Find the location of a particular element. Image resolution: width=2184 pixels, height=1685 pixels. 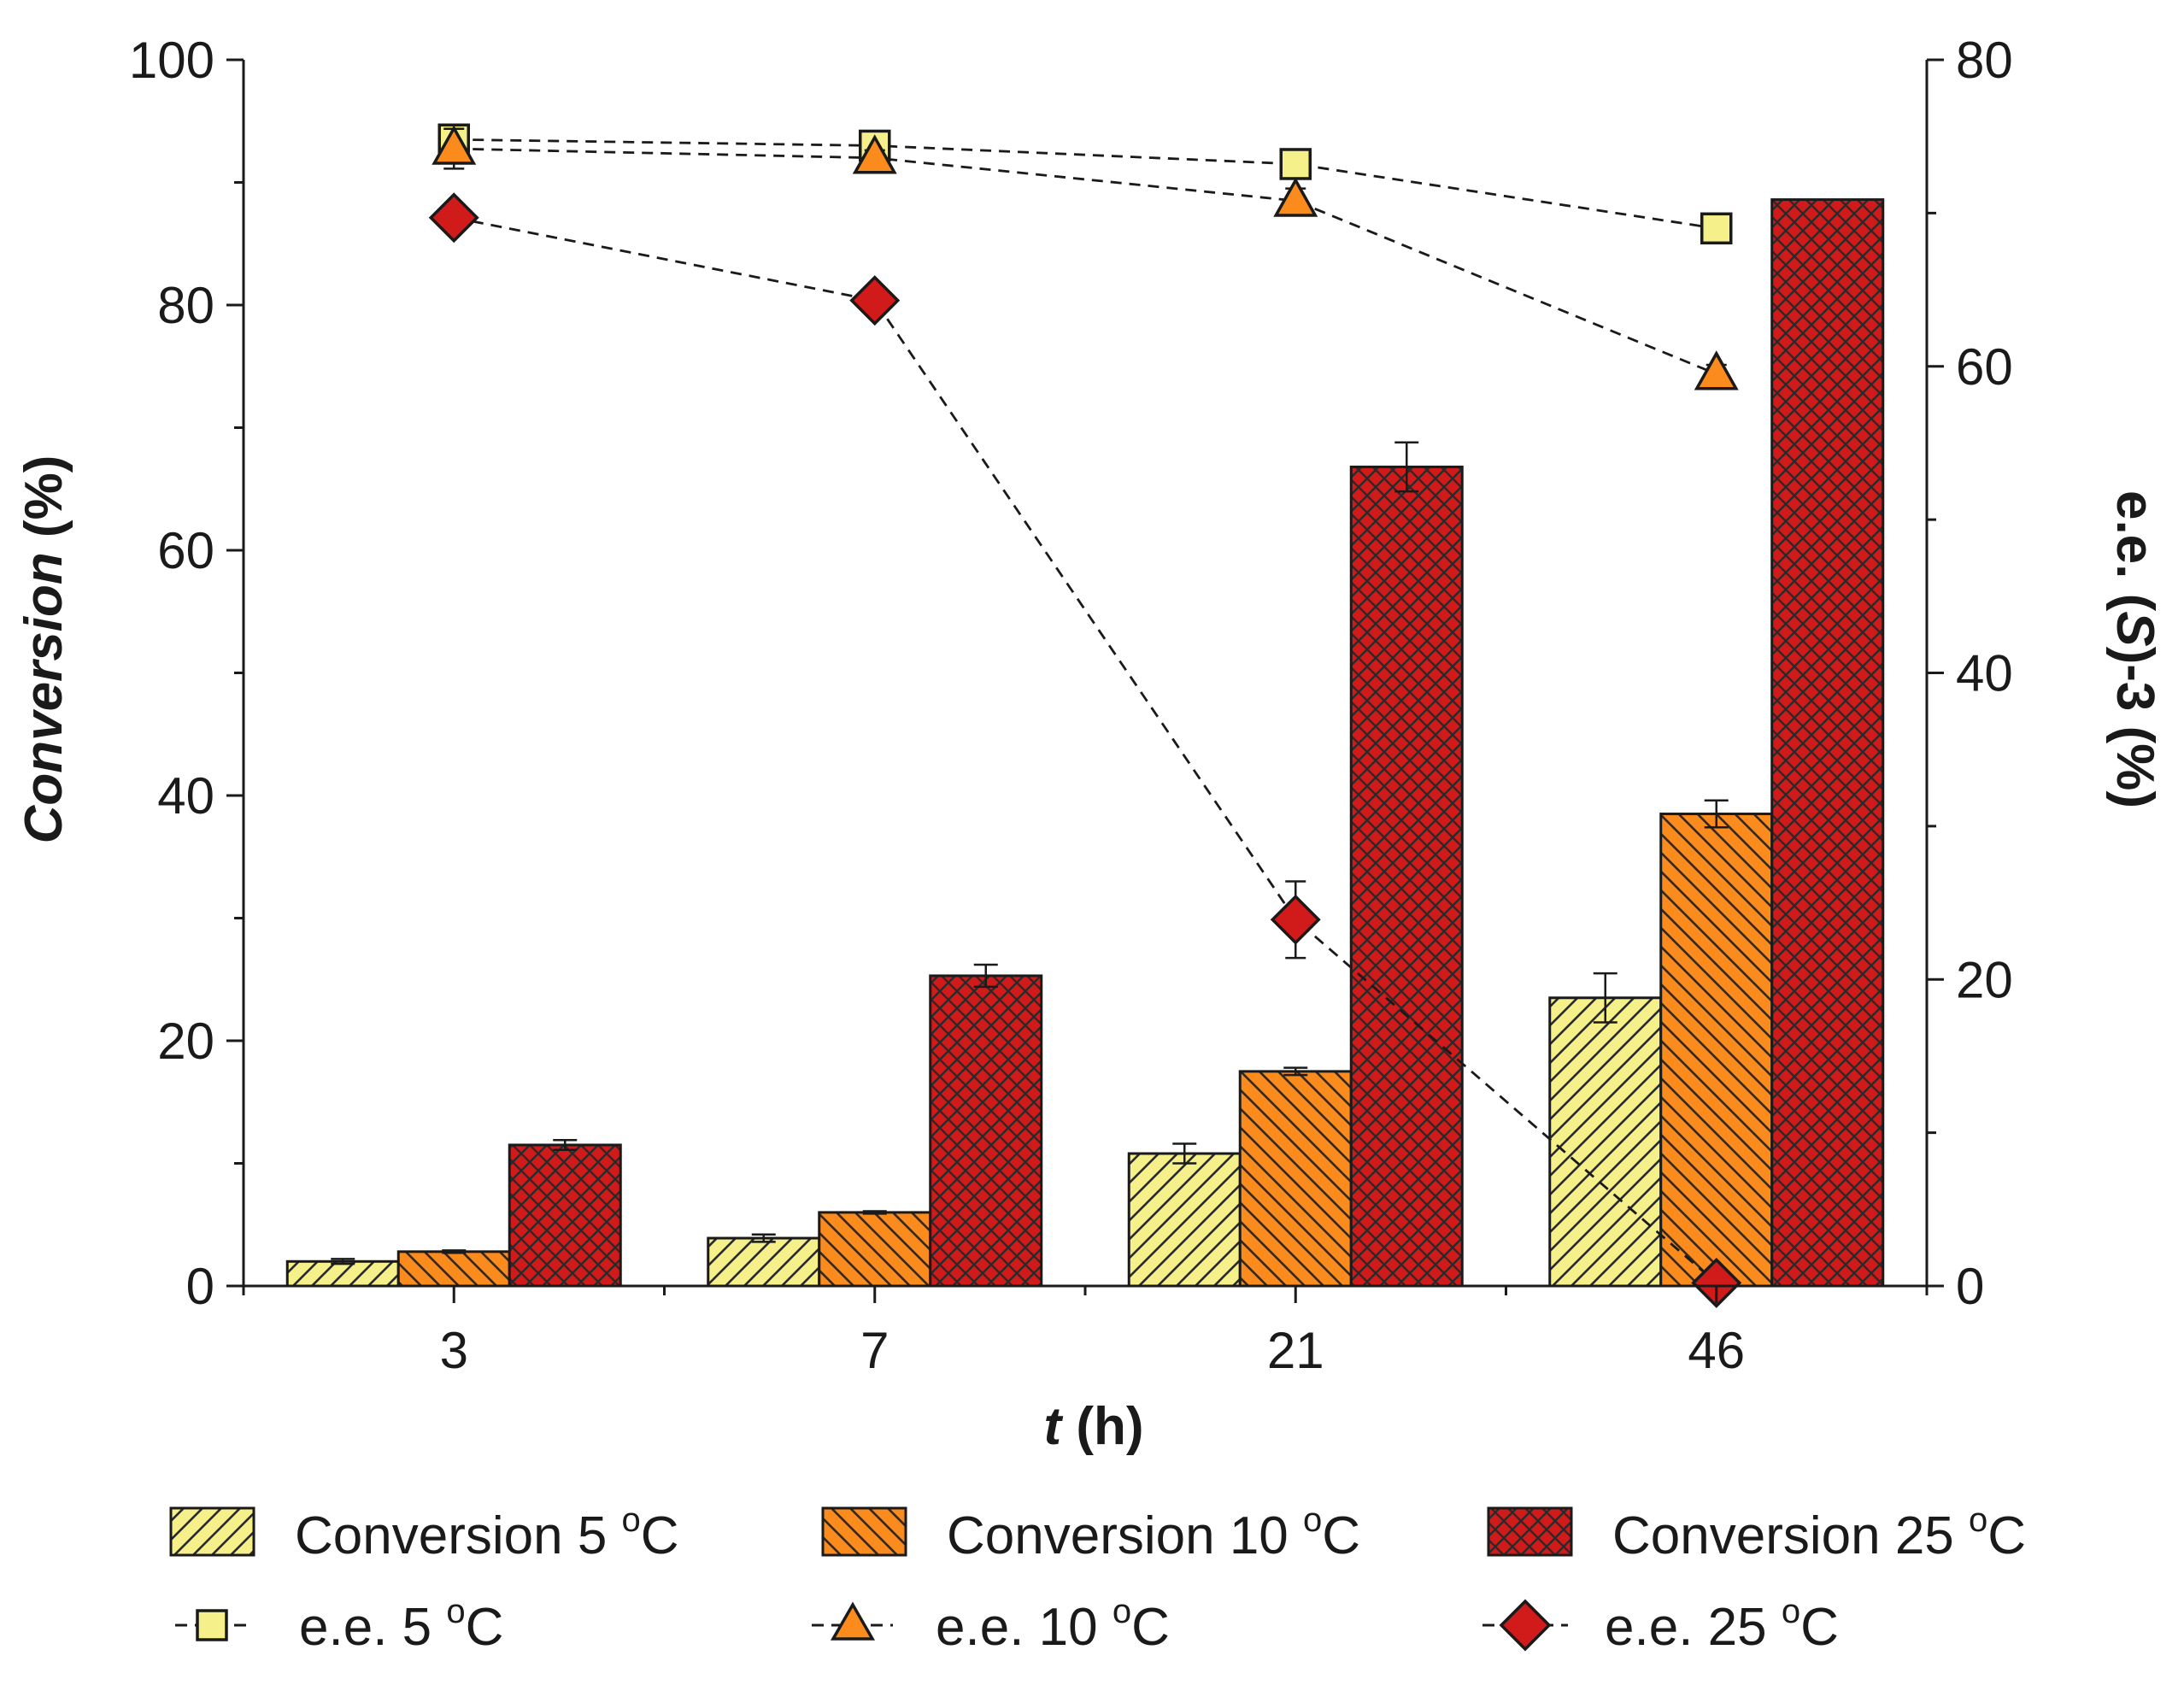

legend-label-conversion-25-unit: C is located at coordinates (2007, 1535).